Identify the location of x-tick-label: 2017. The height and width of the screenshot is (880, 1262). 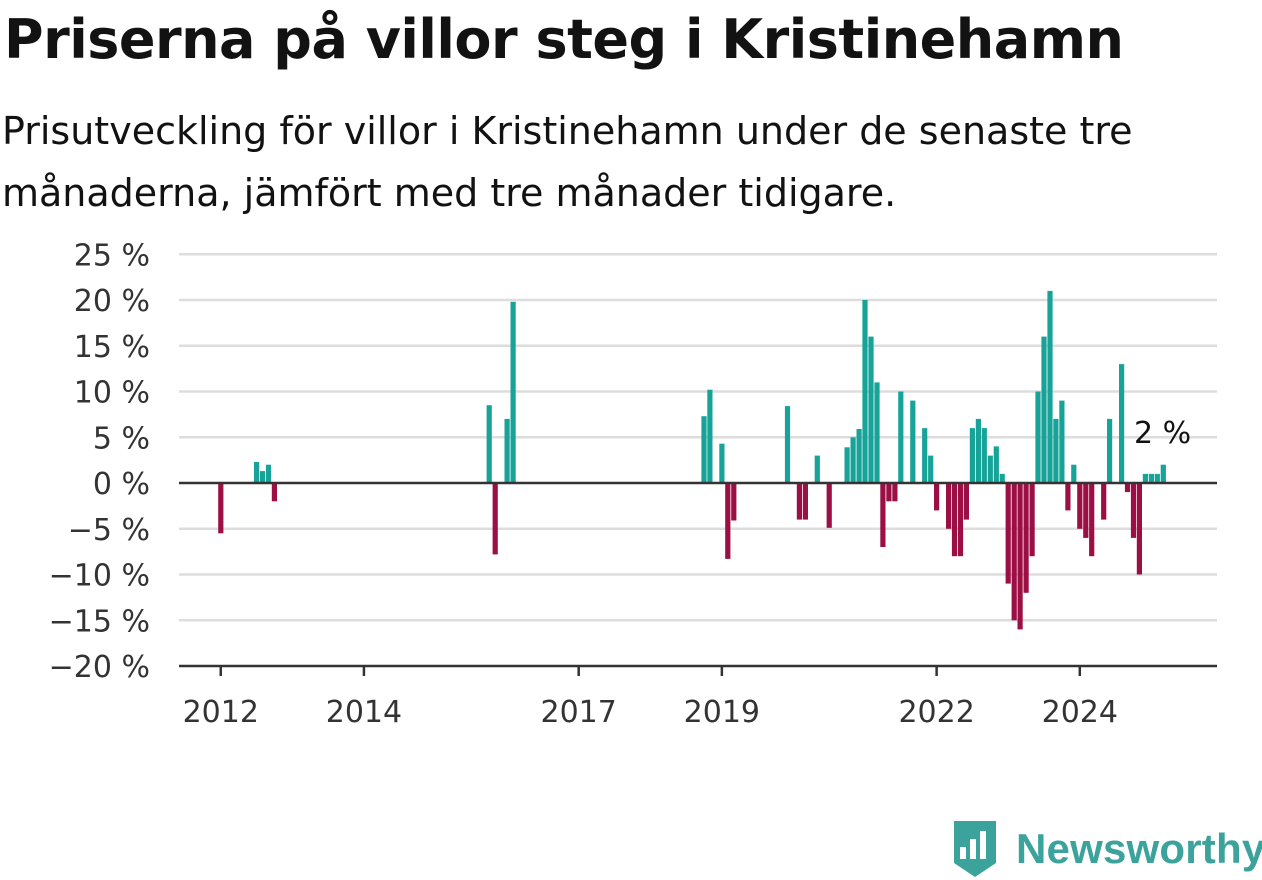
(579, 712).